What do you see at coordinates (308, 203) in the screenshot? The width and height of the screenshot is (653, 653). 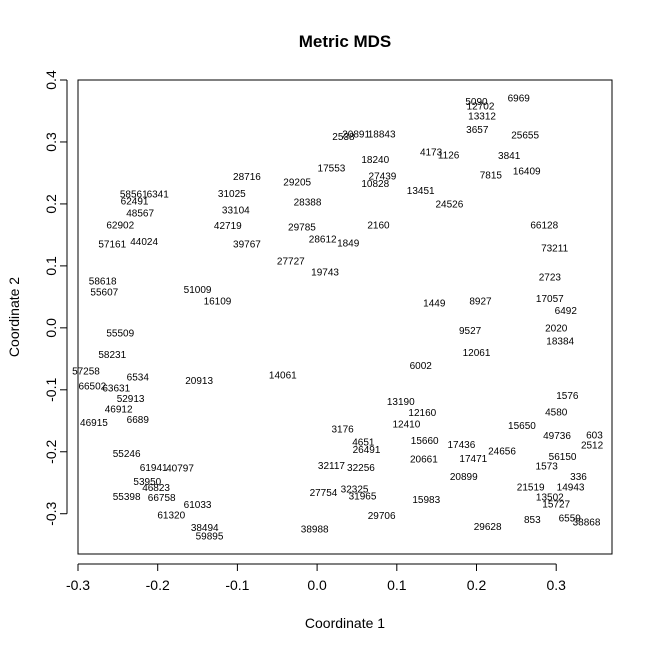 I see `point-label: 28388` at bounding box center [308, 203].